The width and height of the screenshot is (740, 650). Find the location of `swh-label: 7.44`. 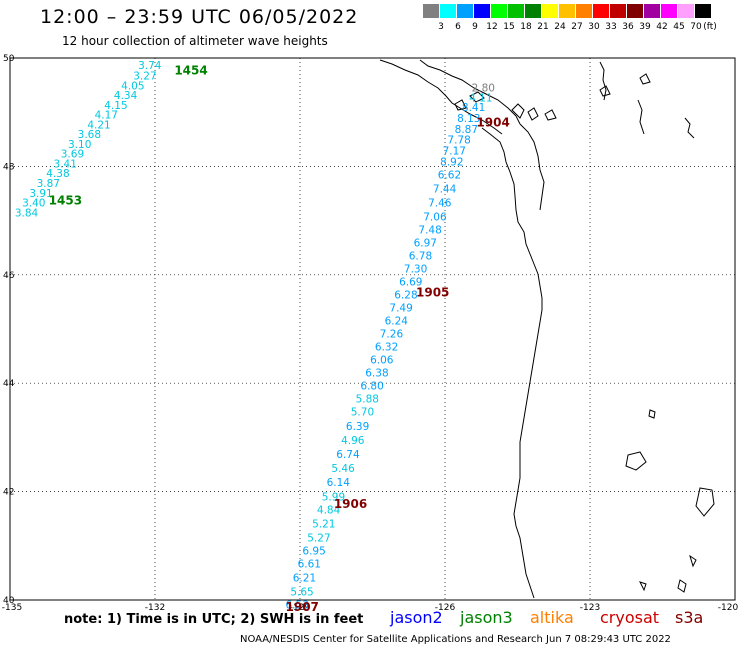

swh-label: 7.44 is located at coordinates (445, 189).